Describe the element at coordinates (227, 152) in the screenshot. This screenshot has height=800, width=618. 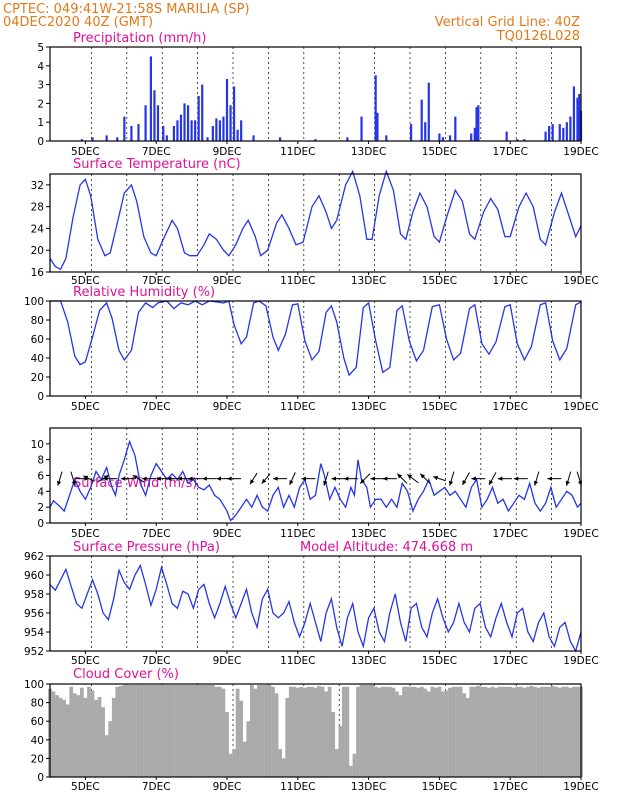
I see `precip-xtick-label: 9DEC` at that location.